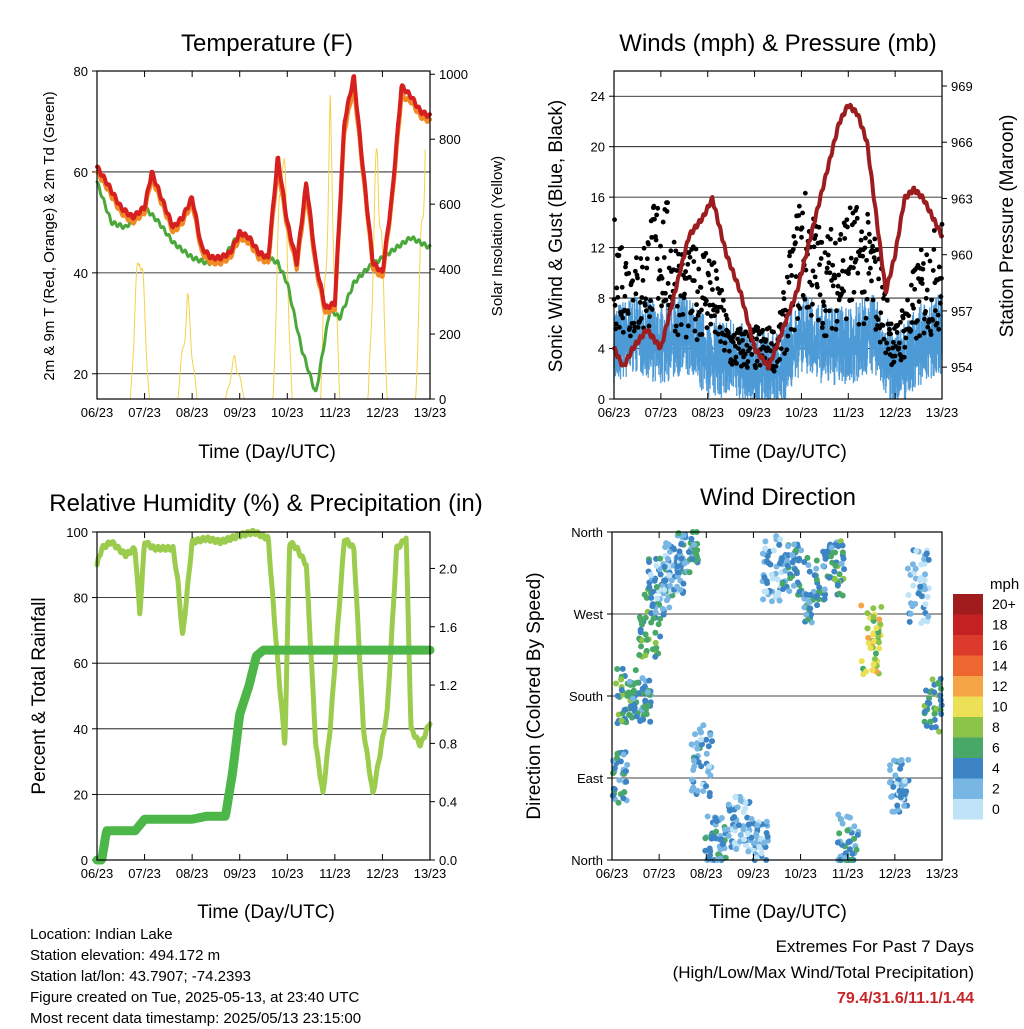  I want to click on y2-tick-label: 1000, so click(453, 74).